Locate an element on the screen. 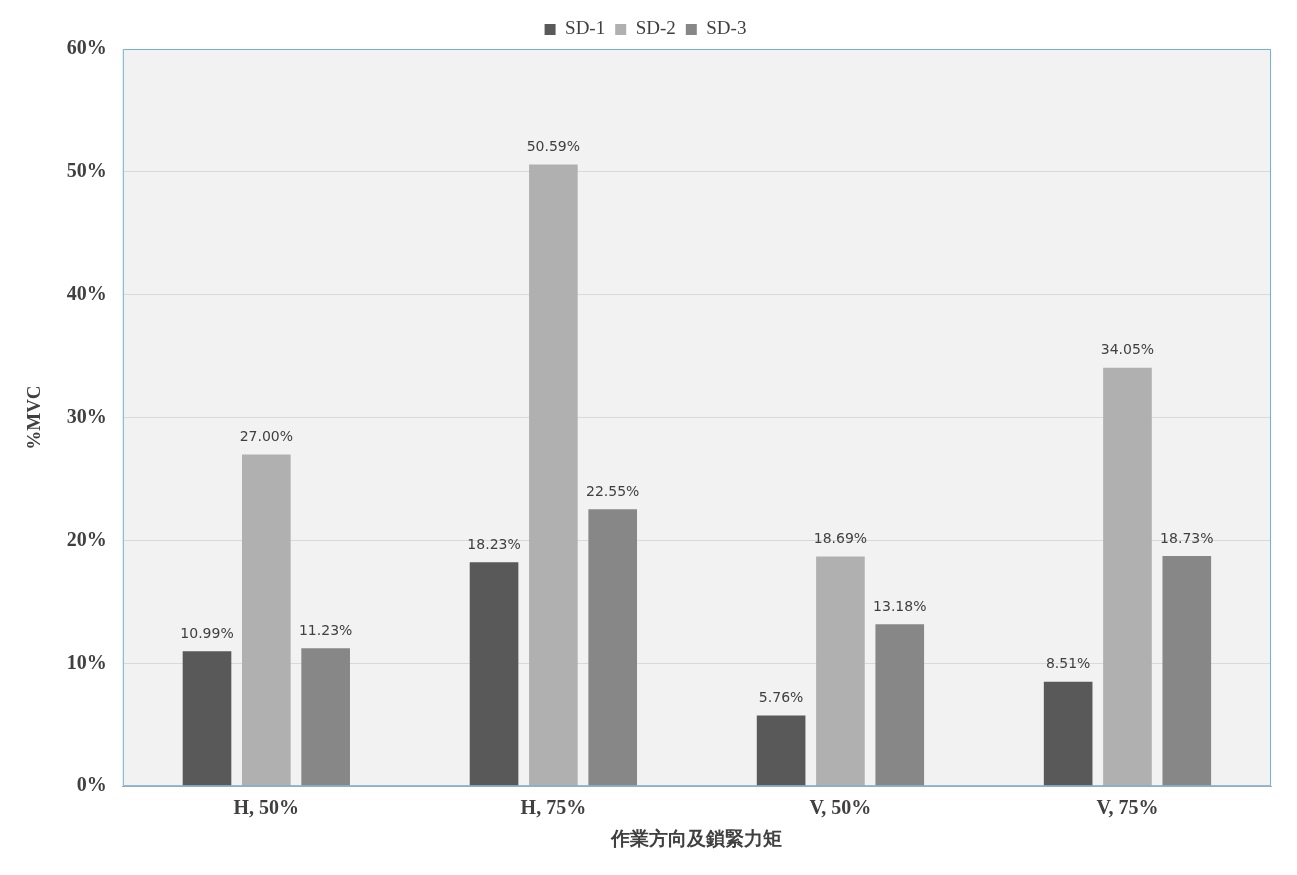 This screenshot has width=1297, height=875. y-axis-title: %MVC is located at coordinates (34, 417).